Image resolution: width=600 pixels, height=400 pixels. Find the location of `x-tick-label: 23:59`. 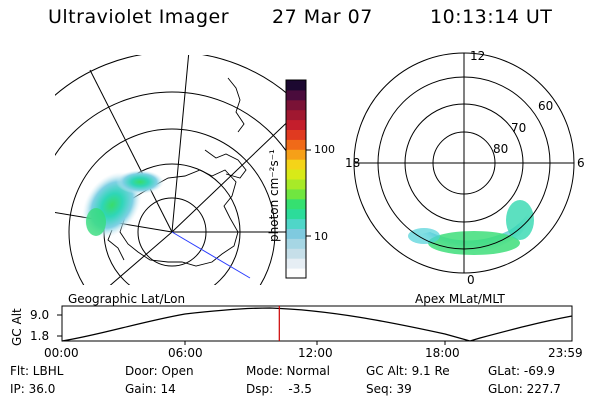

x-tick-label: 23:59 is located at coordinates (565, 353).